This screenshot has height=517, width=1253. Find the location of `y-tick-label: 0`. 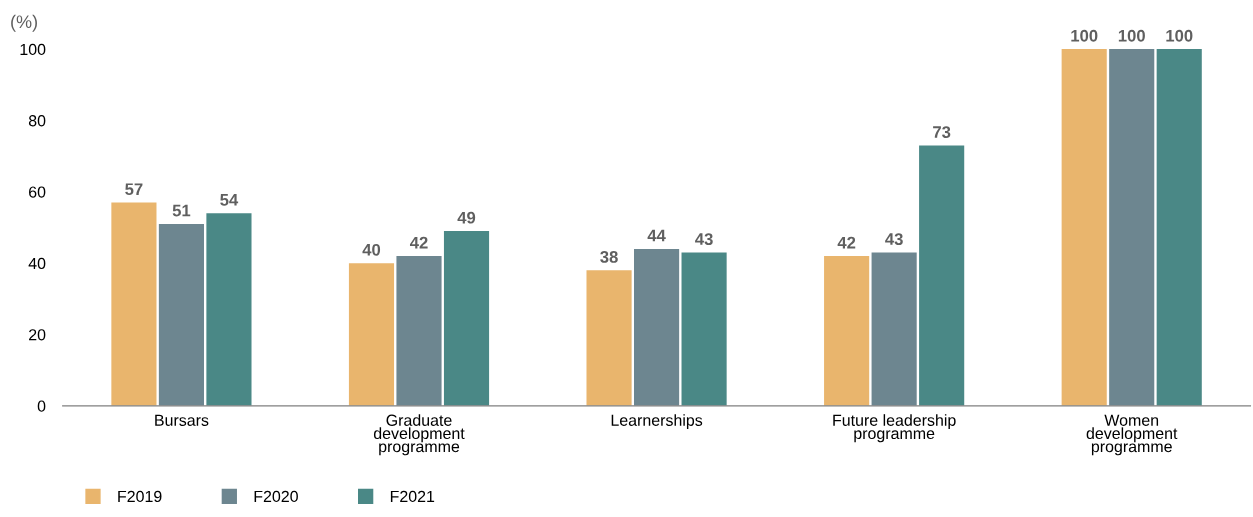

y-tick-label: 0 is located at coordinates (41, 406).